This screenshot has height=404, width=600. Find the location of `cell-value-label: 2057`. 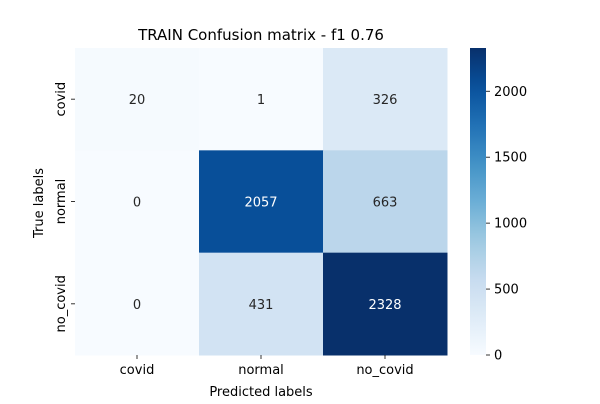

cell-value-label: 2057 is located at coordinates (260, 203).